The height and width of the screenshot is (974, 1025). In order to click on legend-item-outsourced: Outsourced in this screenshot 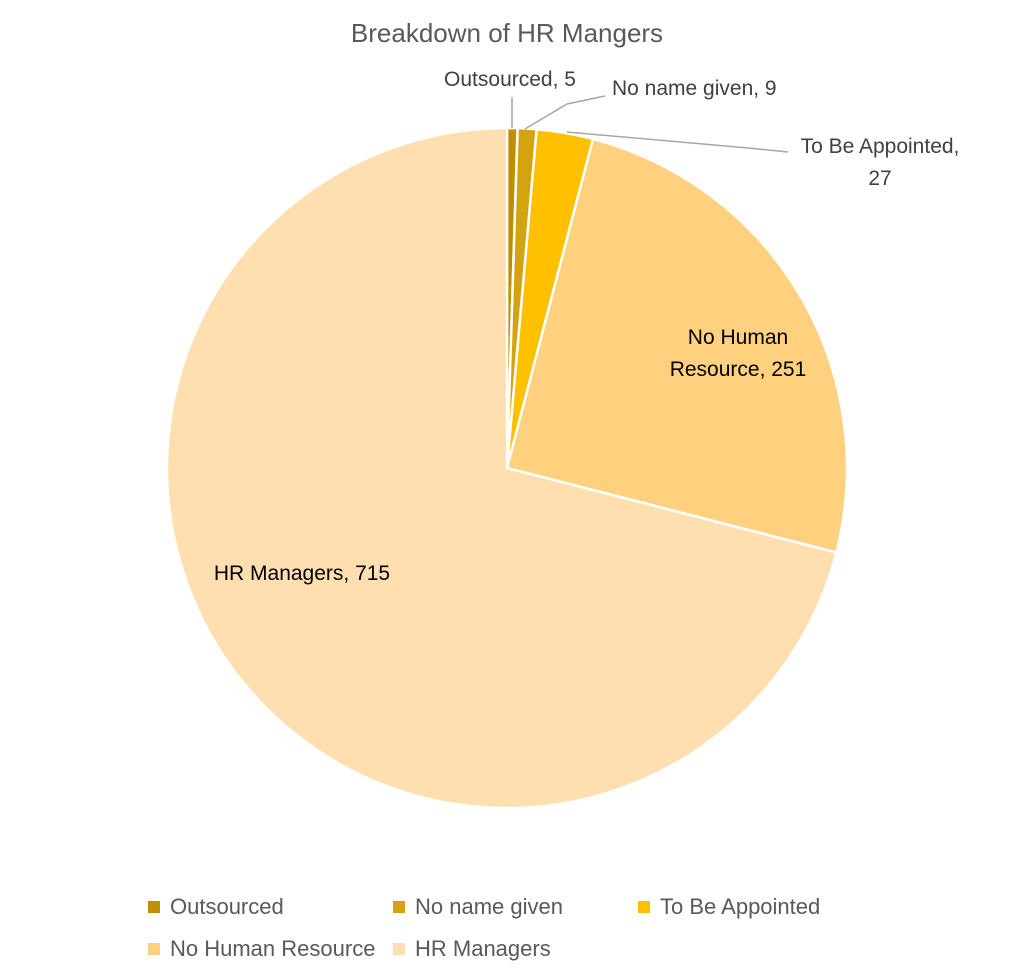, I will do `click(270, 907)`.